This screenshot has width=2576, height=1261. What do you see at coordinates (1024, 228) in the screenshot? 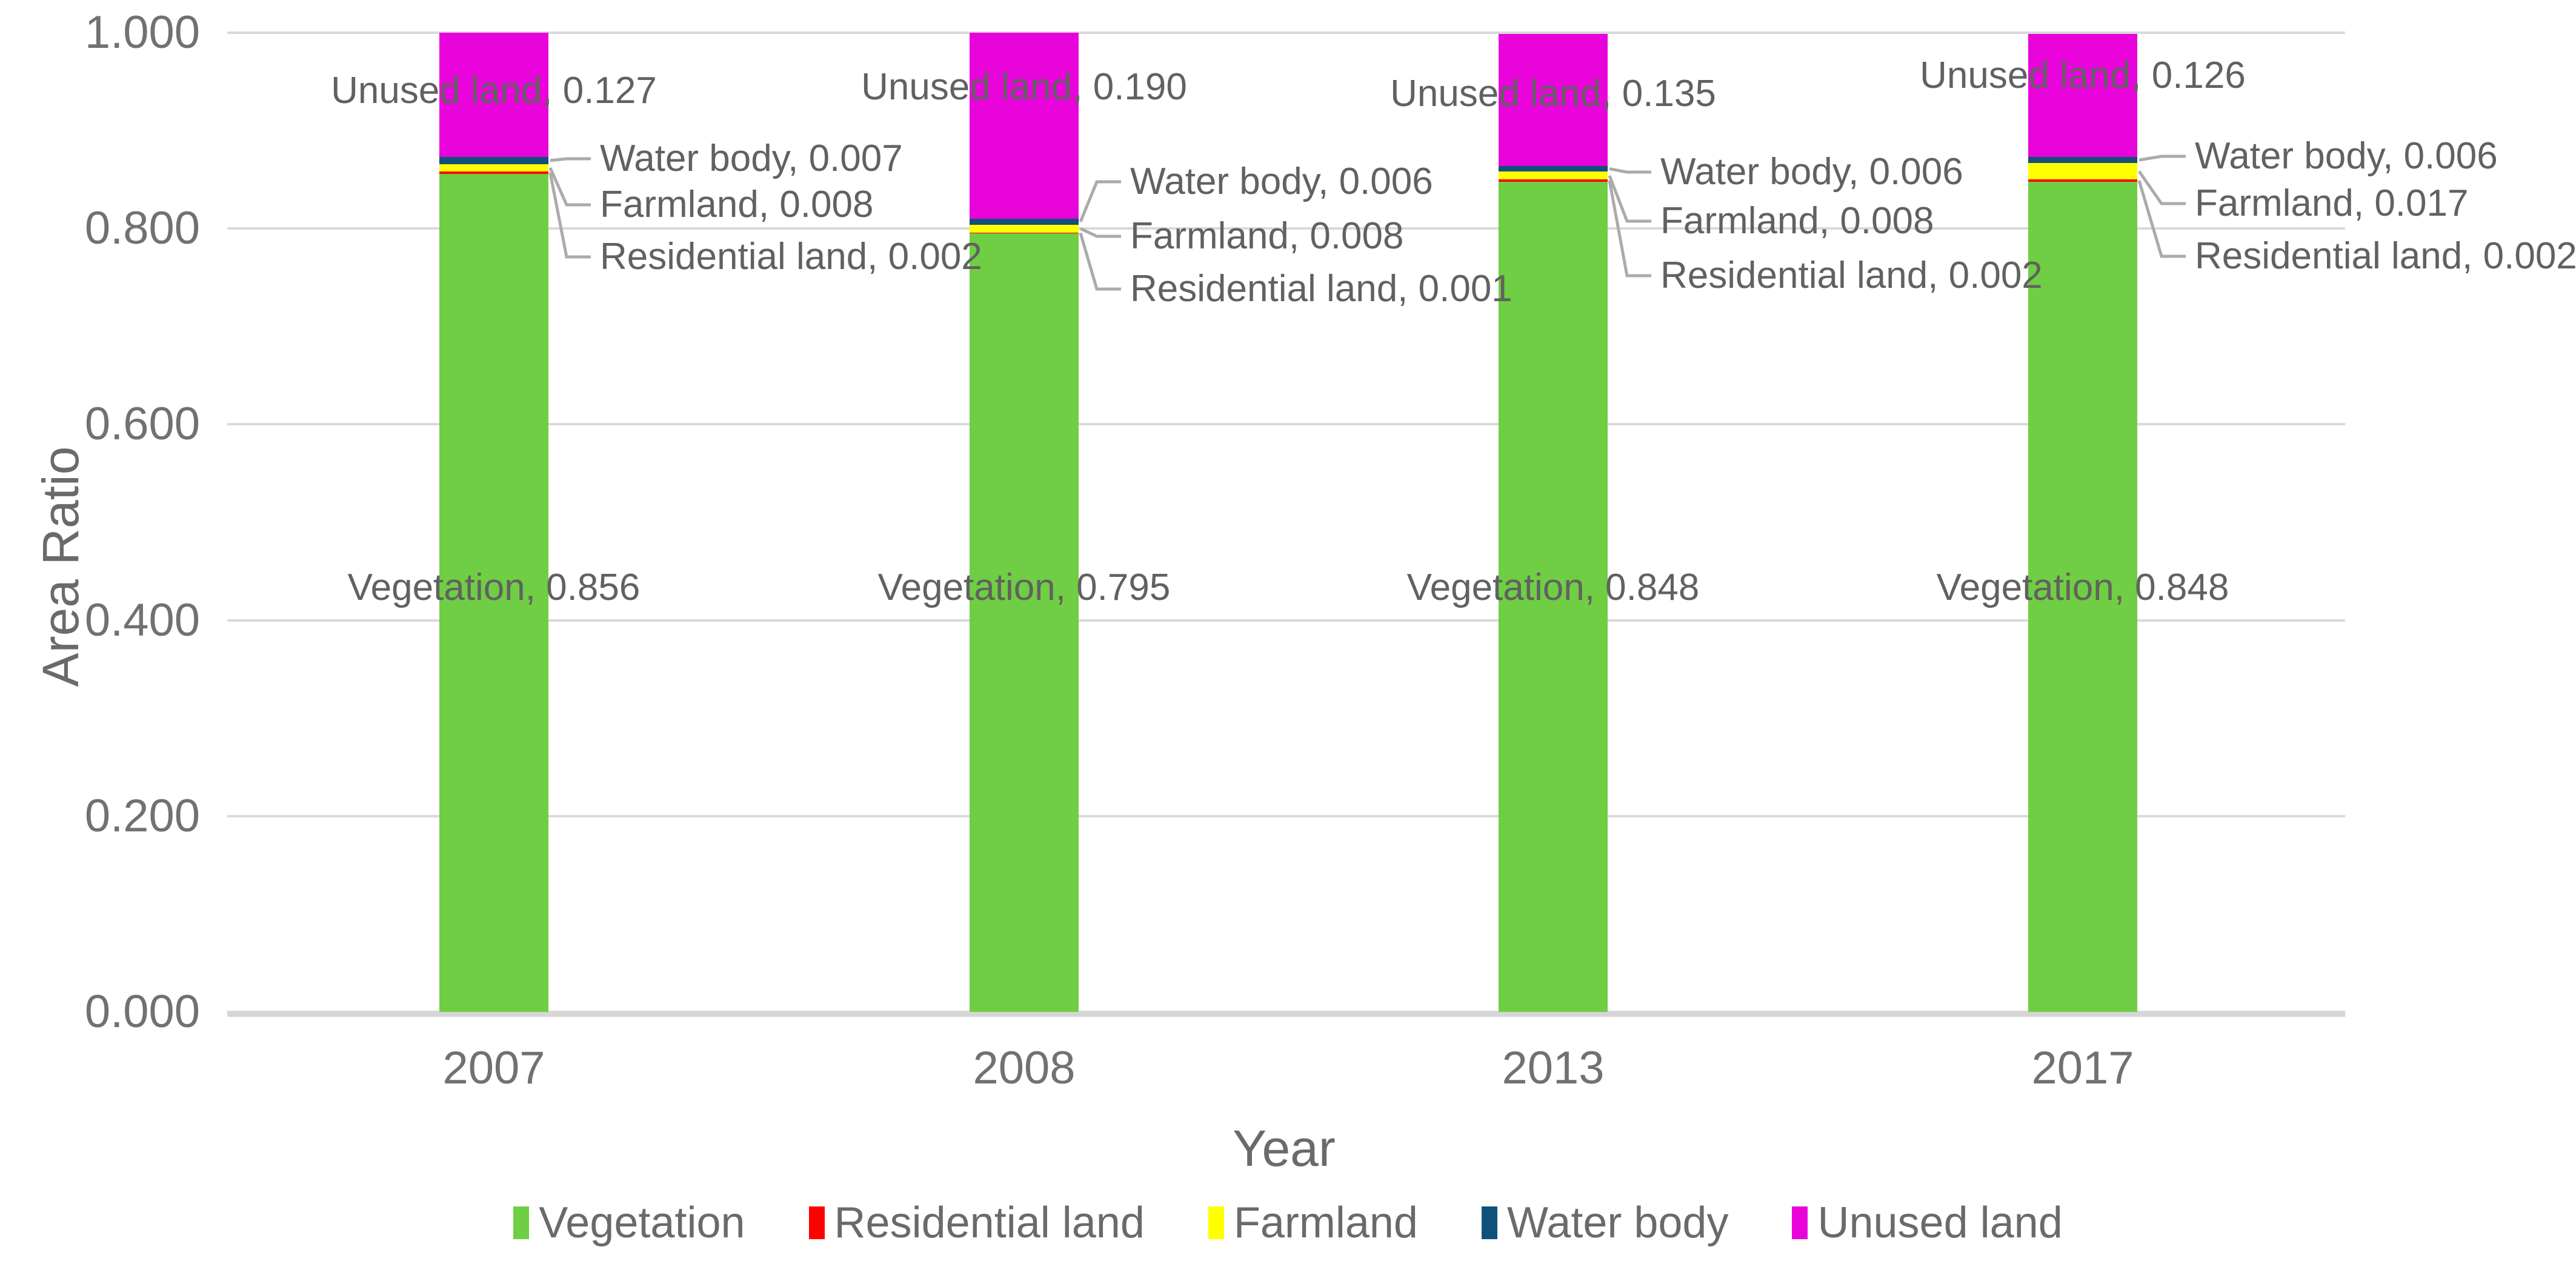
I see `bar-segment-farmland-2008` at bounding box center [1024, 228].